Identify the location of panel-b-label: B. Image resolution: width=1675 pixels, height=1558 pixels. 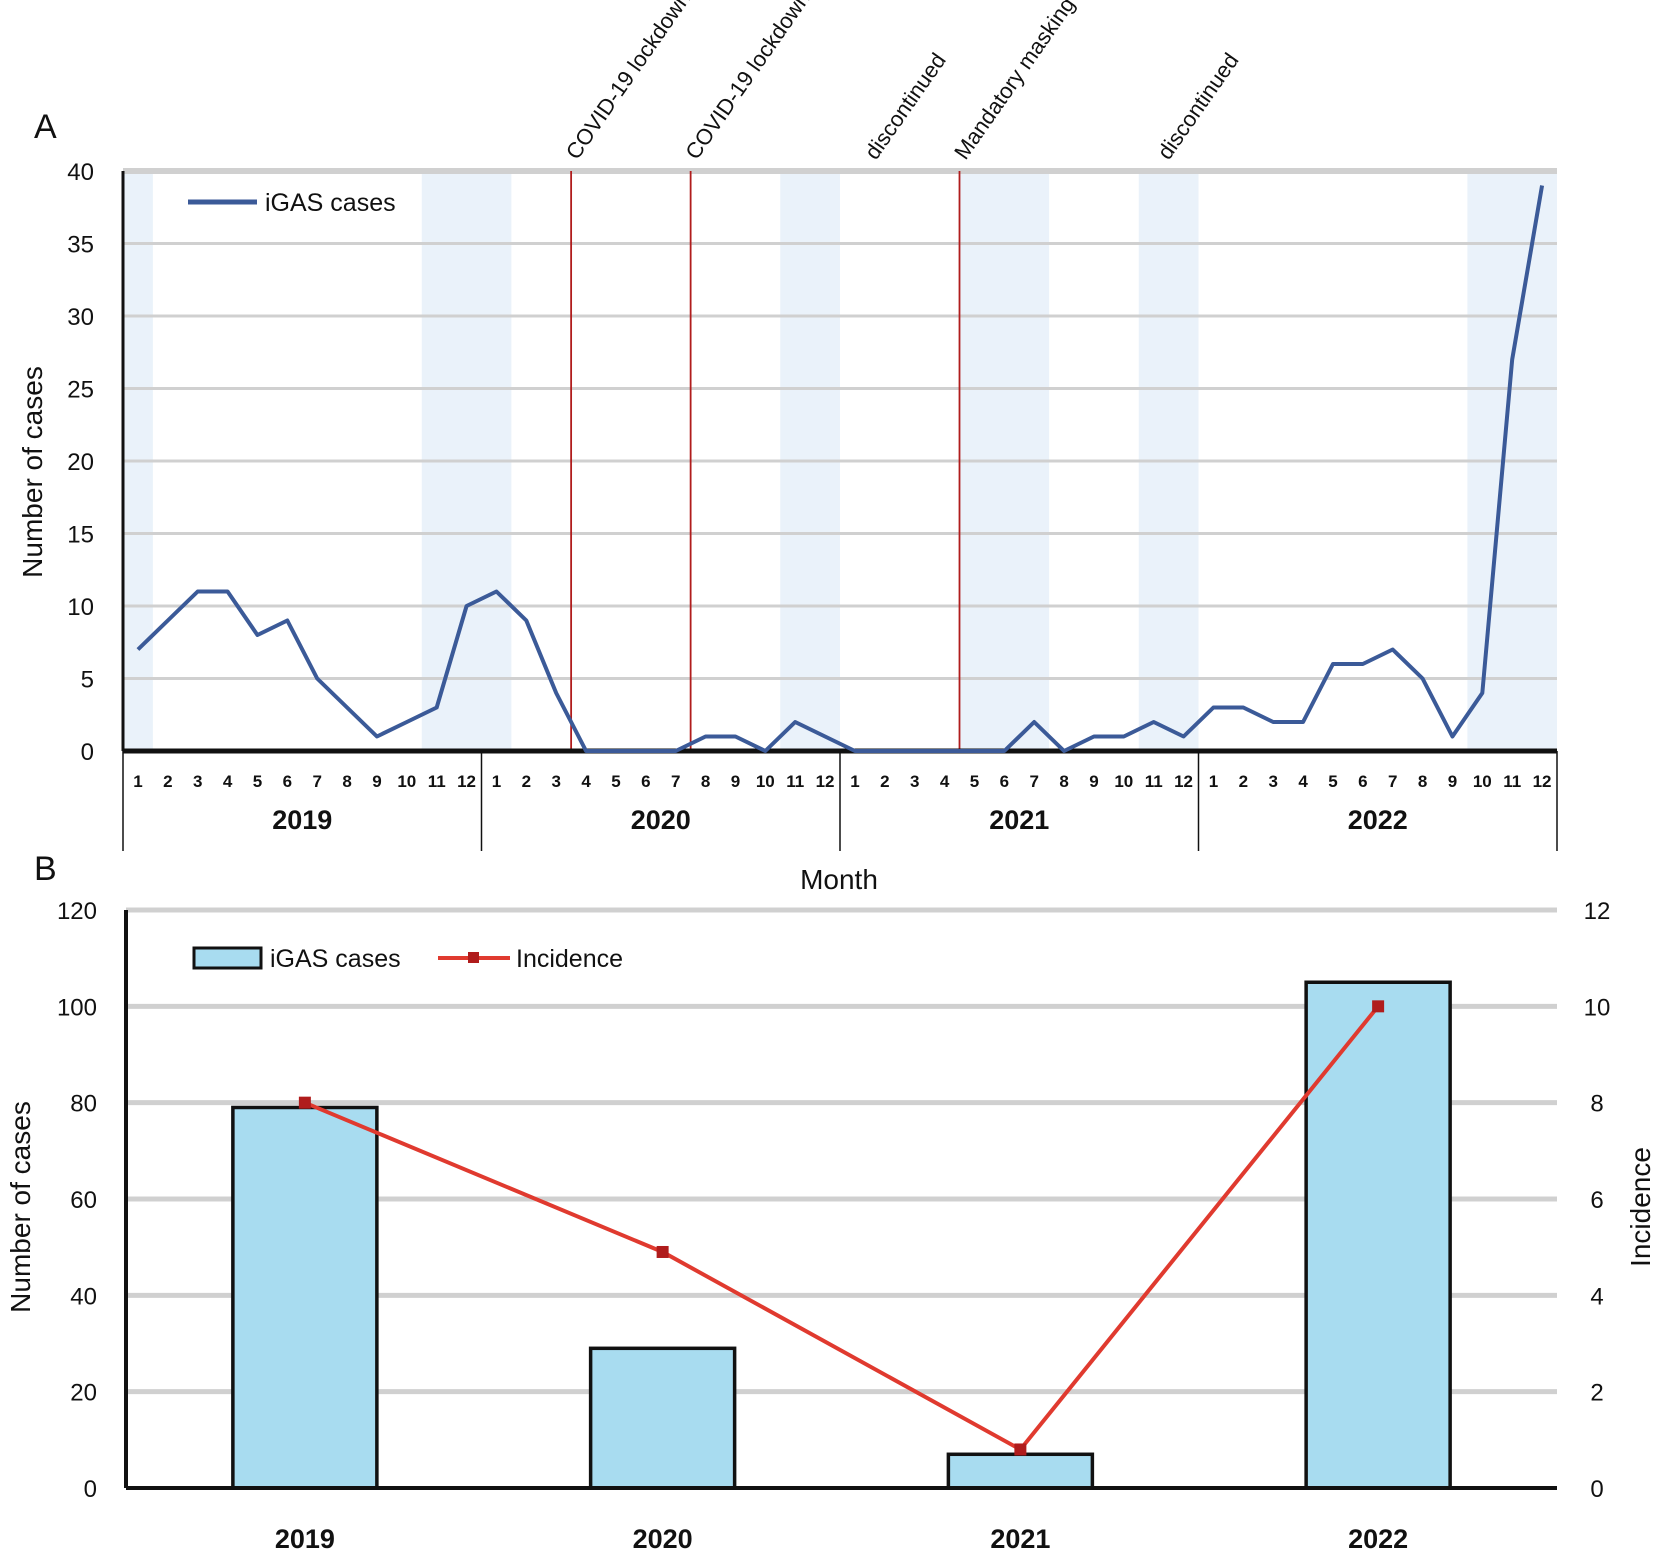
(45, 869).